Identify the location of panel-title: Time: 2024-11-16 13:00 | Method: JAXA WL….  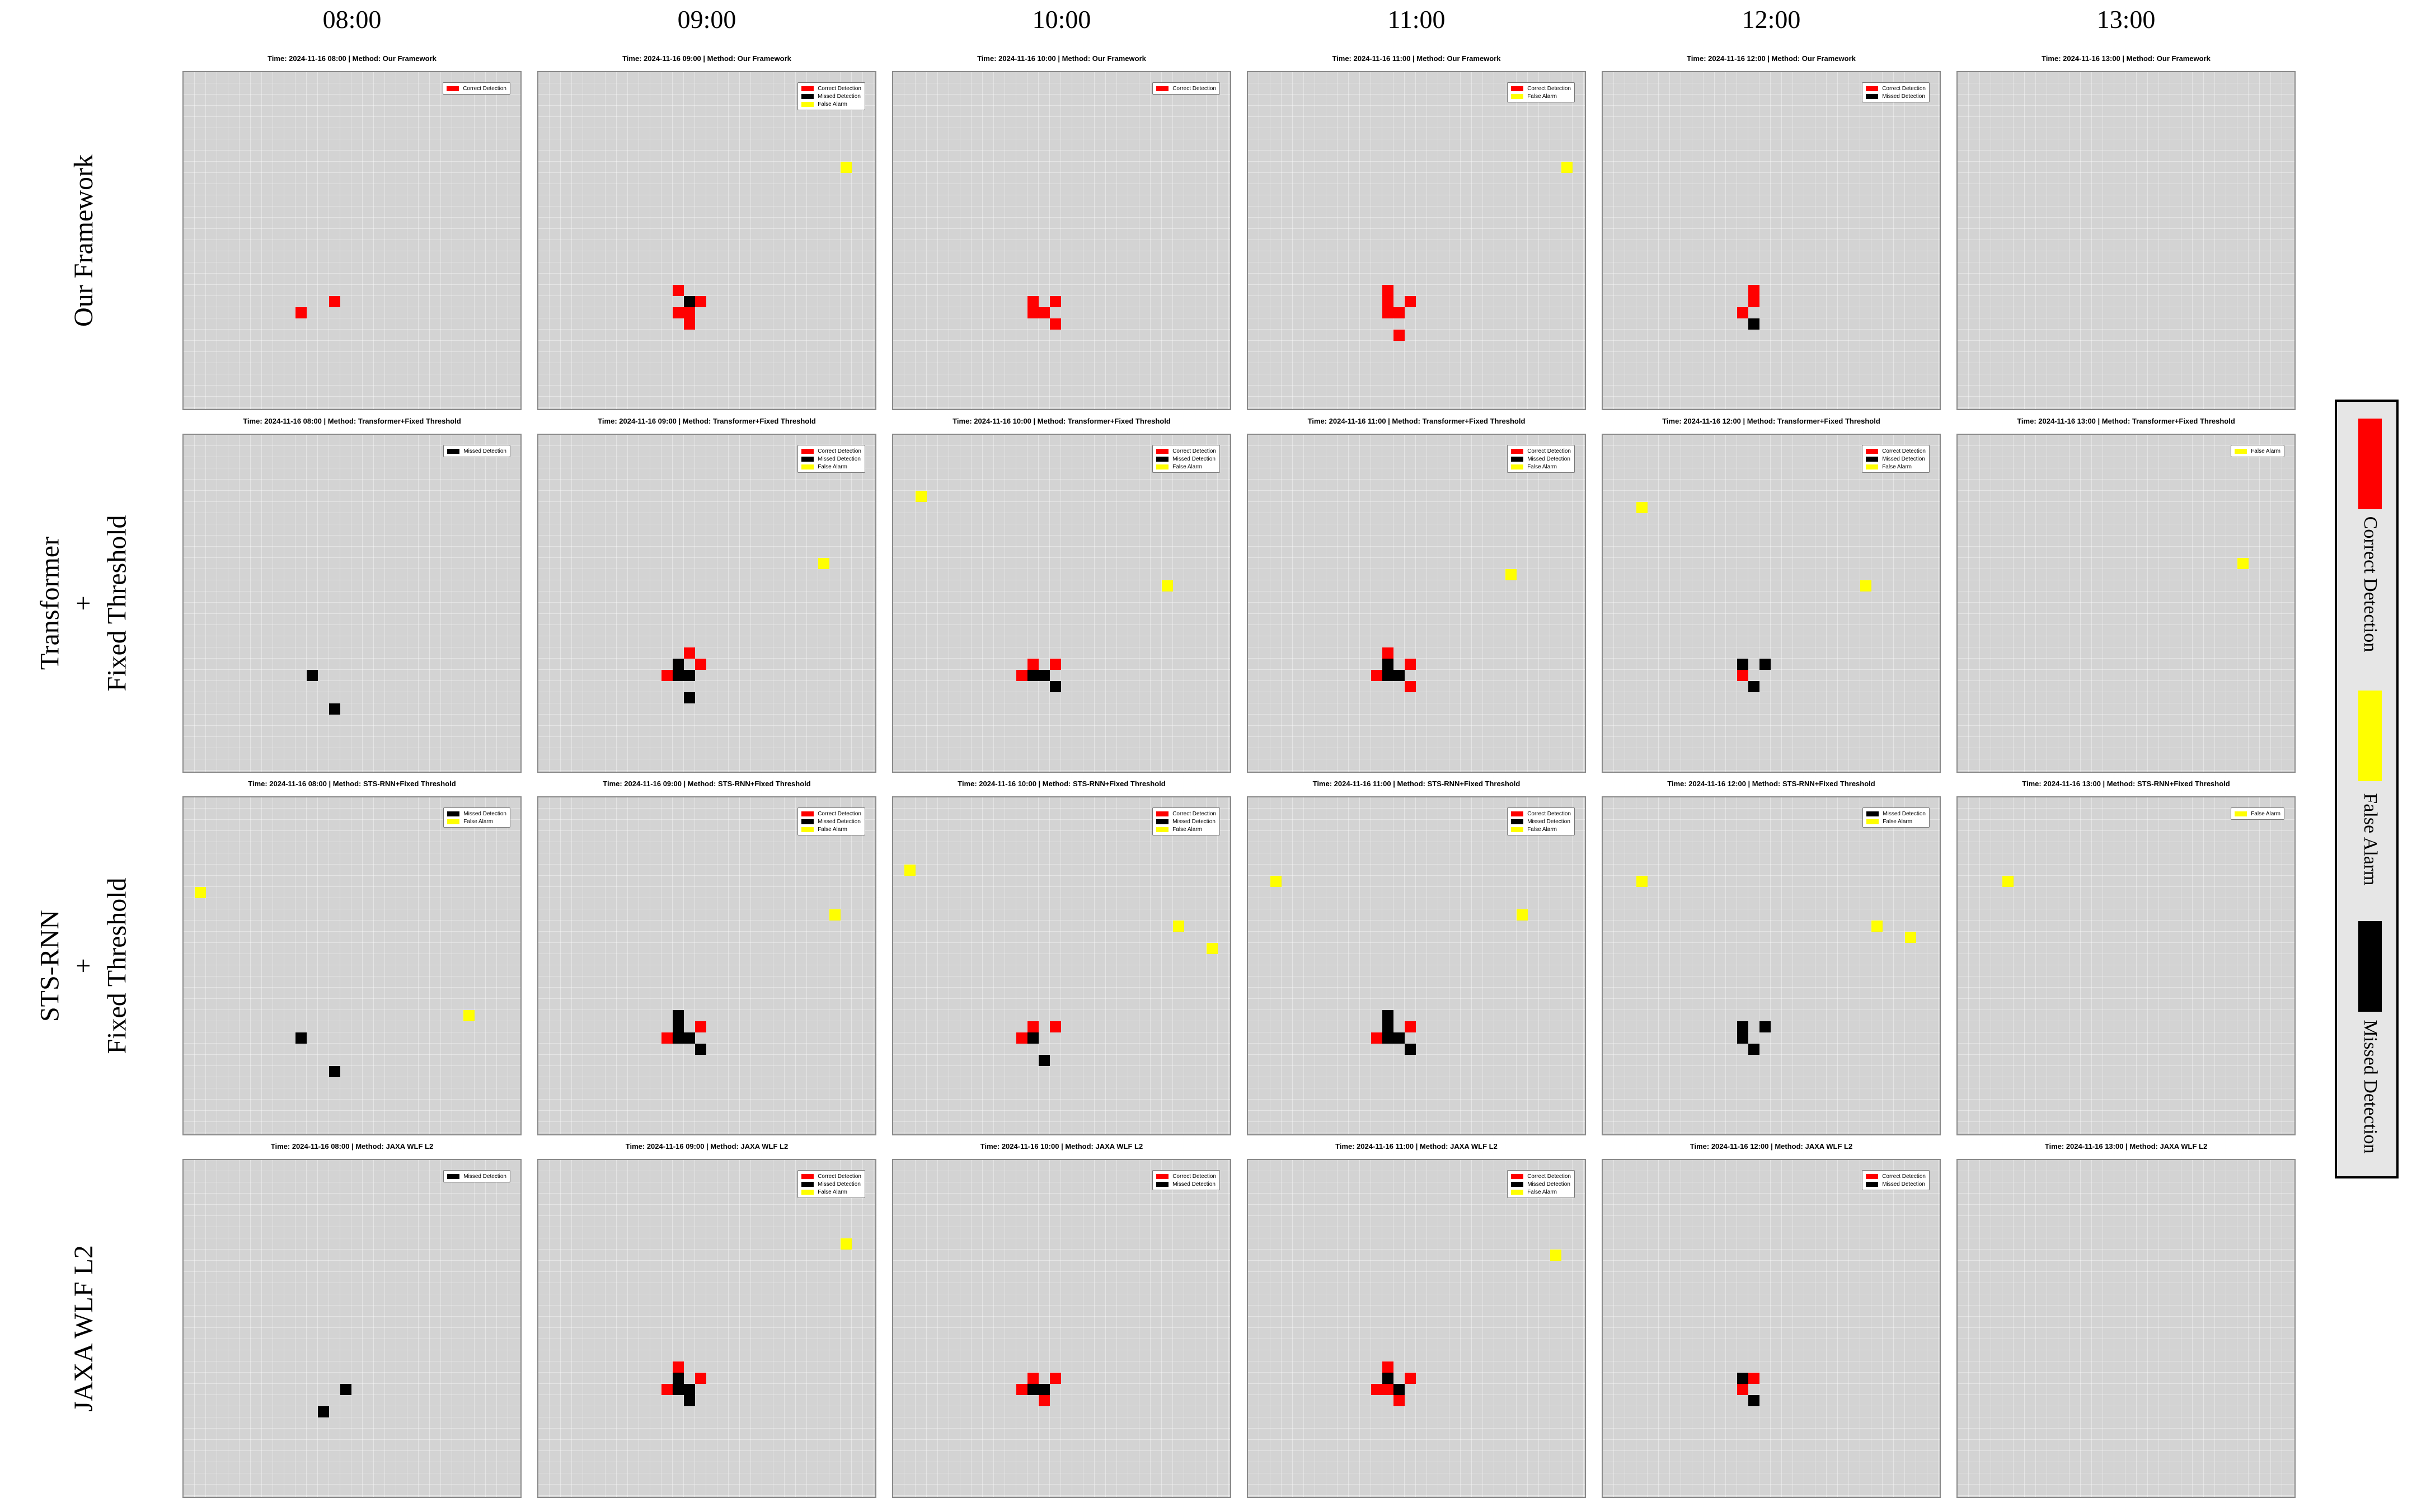
(2126, 1146).